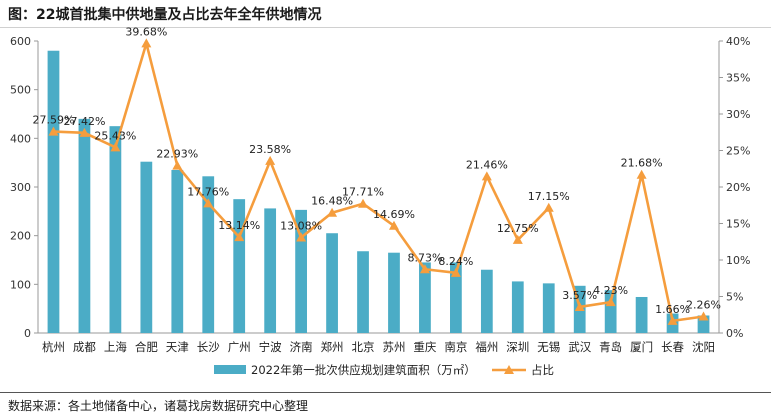 This screenshot has width=771, height=417. What do you see at coordinates (549, 196) in the screenshot?
I see `data-label: 17.15%` at bounding box center [549, 196].